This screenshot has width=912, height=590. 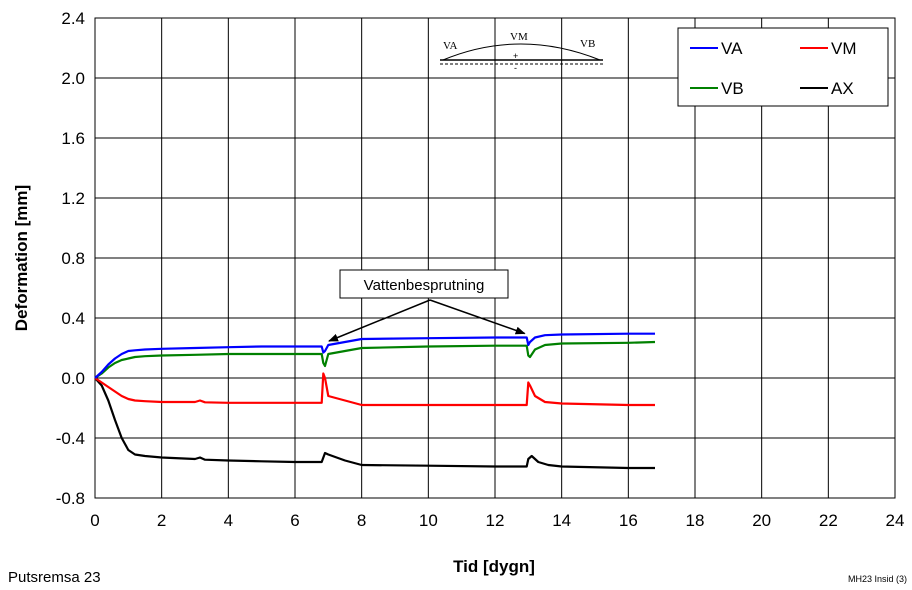 I want to click on inset-plus: +, so click(x=515, y=56).